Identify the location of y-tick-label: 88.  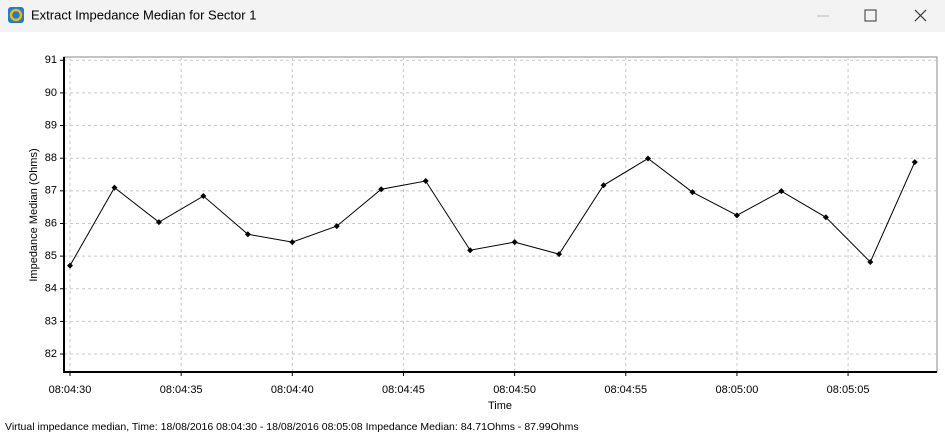
(51, 158).